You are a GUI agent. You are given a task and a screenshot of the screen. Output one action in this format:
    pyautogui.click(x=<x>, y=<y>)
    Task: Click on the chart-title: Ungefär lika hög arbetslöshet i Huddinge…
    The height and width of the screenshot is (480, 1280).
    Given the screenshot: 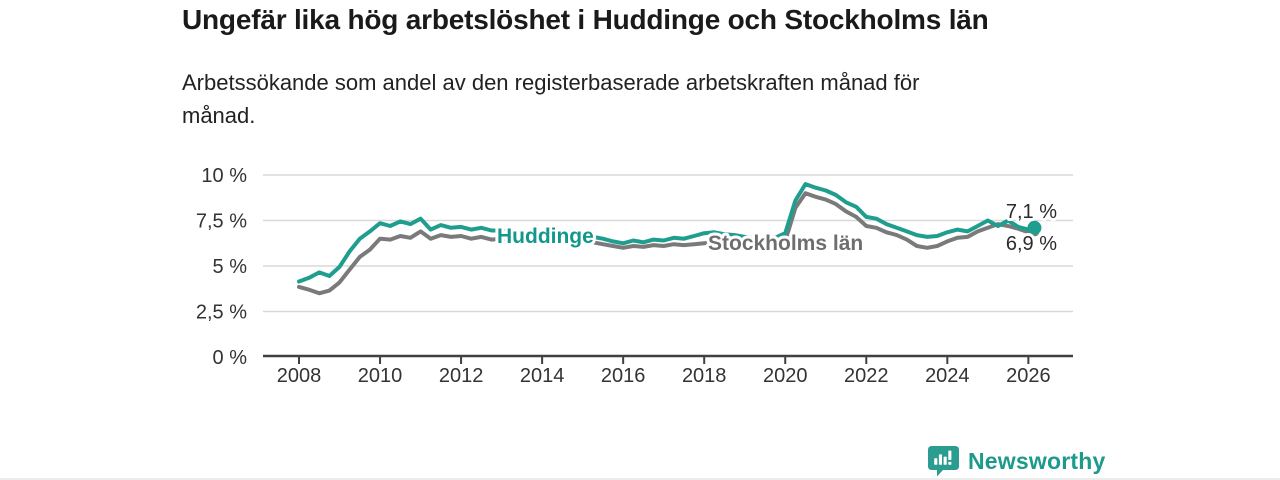 What is the action you would take?
    pyautogui.click(x=585, y=19)
    